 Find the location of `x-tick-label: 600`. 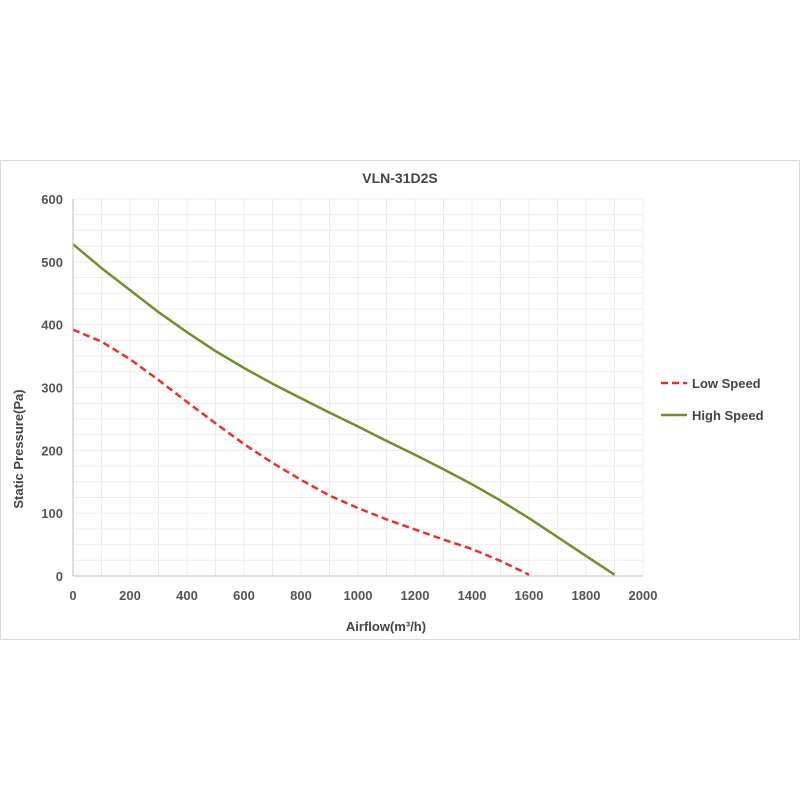

x-tick-label: 600 is located at coordinates (244, 595).